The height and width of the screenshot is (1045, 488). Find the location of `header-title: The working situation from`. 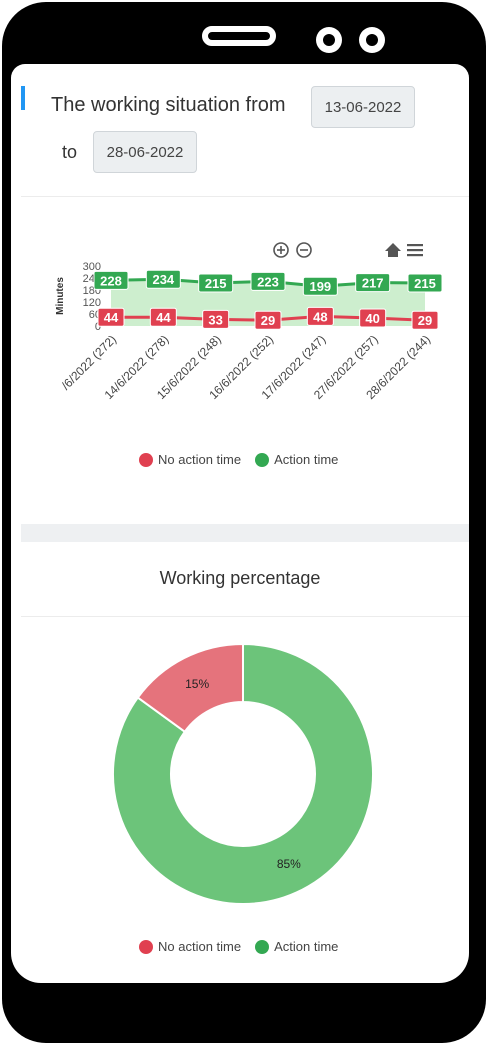

header-title: The working situation from is located at coordinates (168, 105).